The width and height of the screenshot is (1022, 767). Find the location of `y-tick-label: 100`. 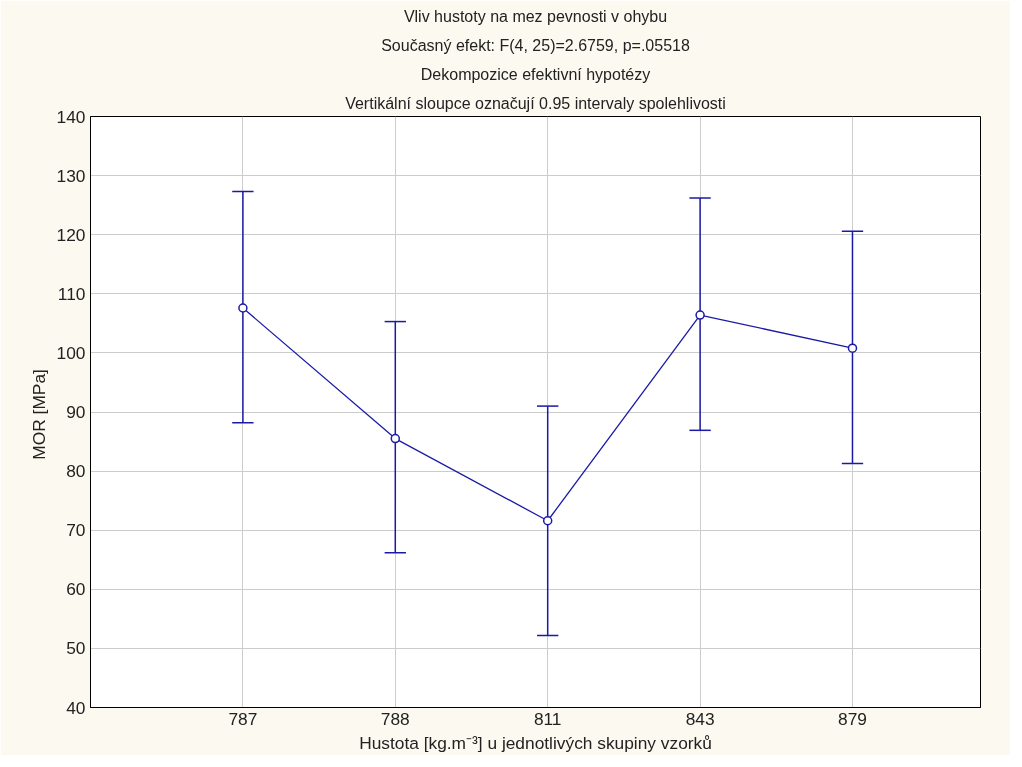

y-tick-label: 100 is located at coordinates (71, 352).